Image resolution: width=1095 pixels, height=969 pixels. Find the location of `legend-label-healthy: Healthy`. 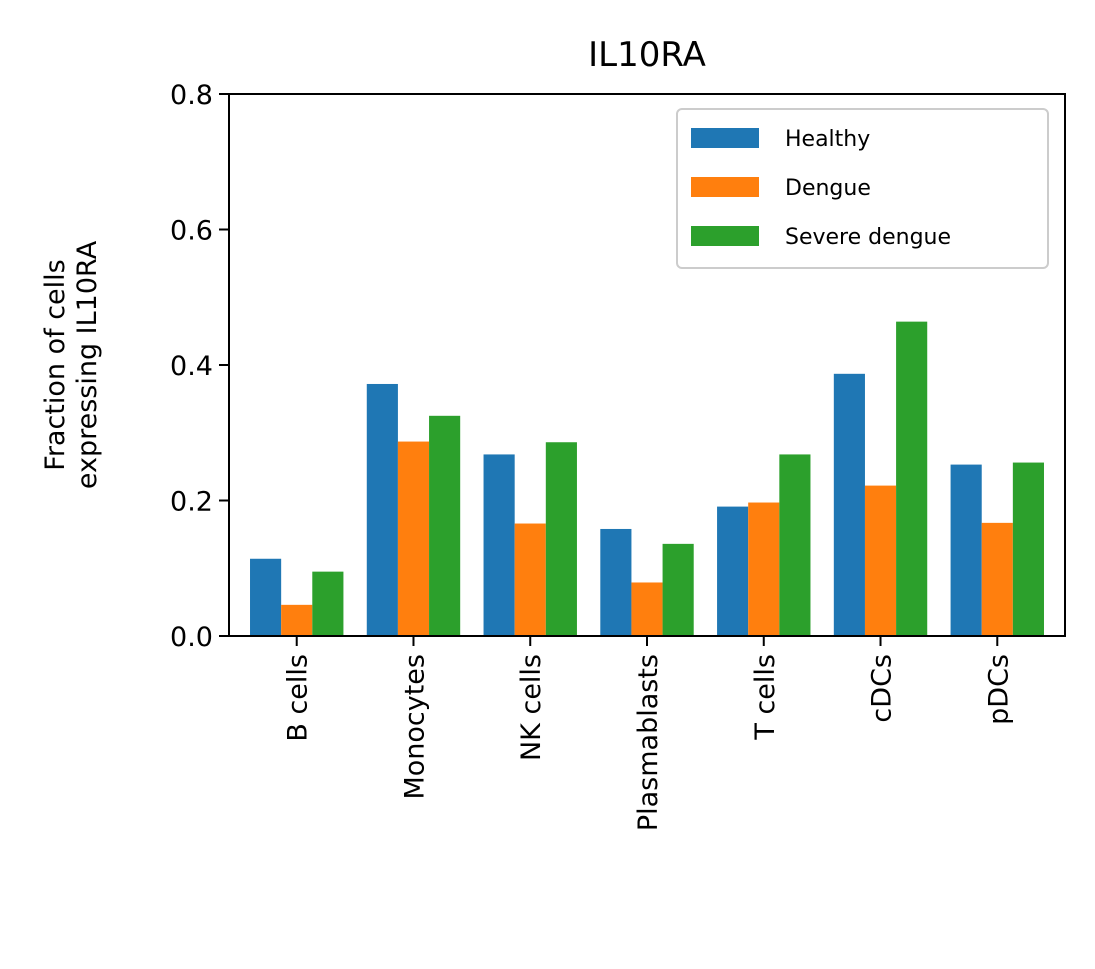

legend-label-healthy: Healthy is located at coordinates (827, 139).